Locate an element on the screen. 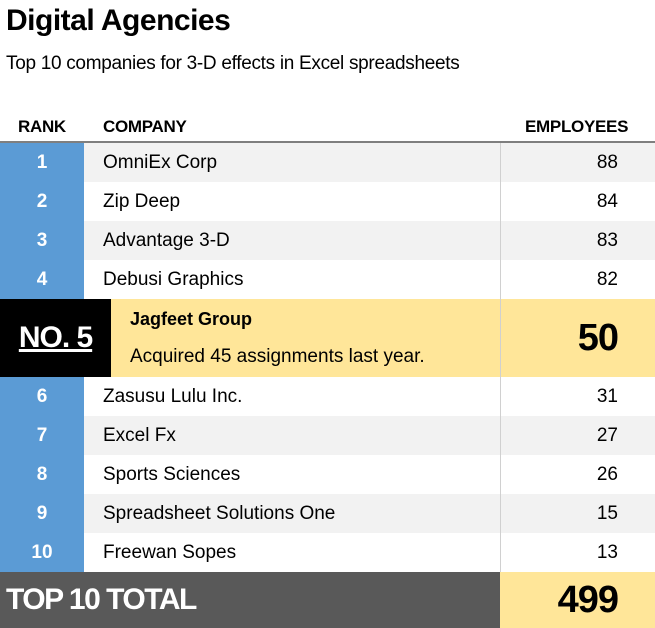 The height and width of the screenshot is (628, 655). rank-cell: 10 is located at coordinates (42, 552).